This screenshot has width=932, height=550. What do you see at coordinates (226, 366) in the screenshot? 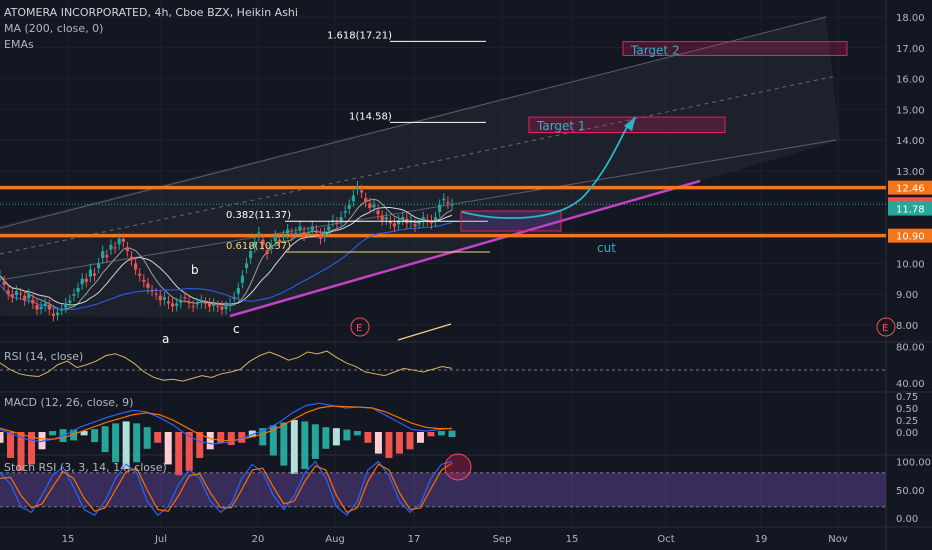
I see `rsi-line` at bounding box center [226, 366].